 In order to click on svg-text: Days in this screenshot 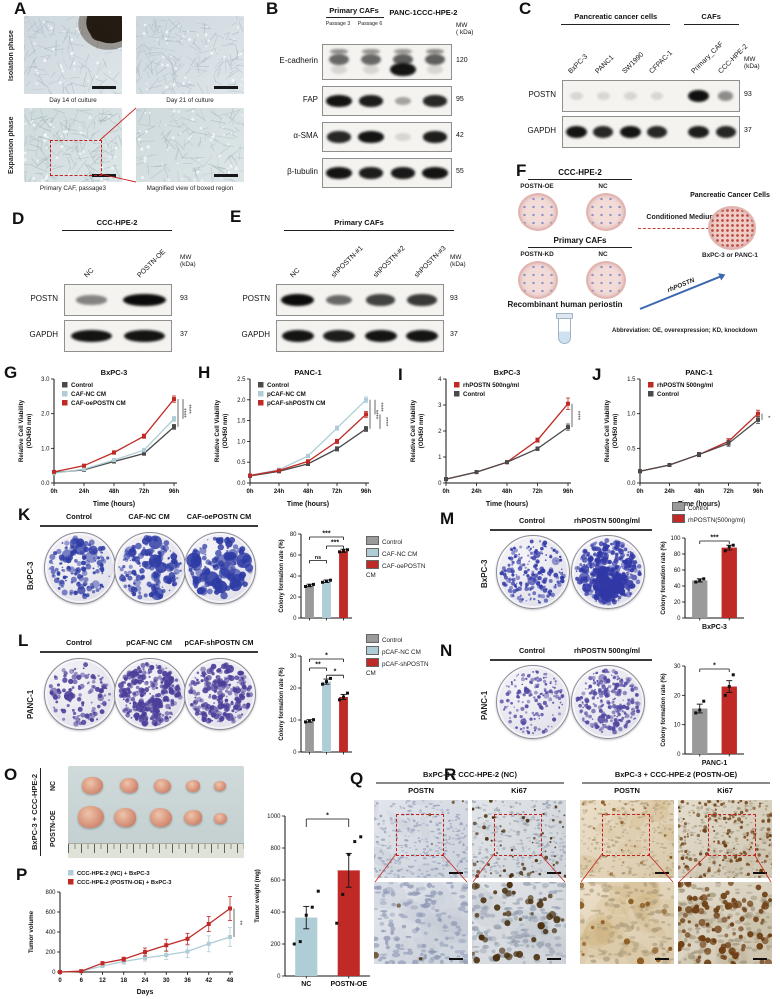, I will do `click(145, 992)`.